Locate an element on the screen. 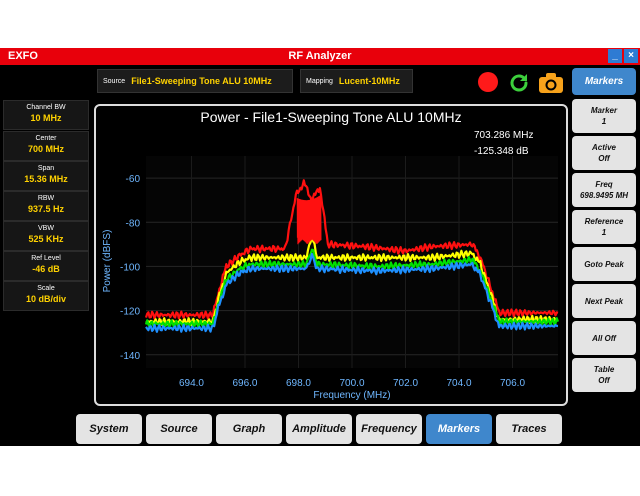  source-label: Source is located at coordinates (114, 81).